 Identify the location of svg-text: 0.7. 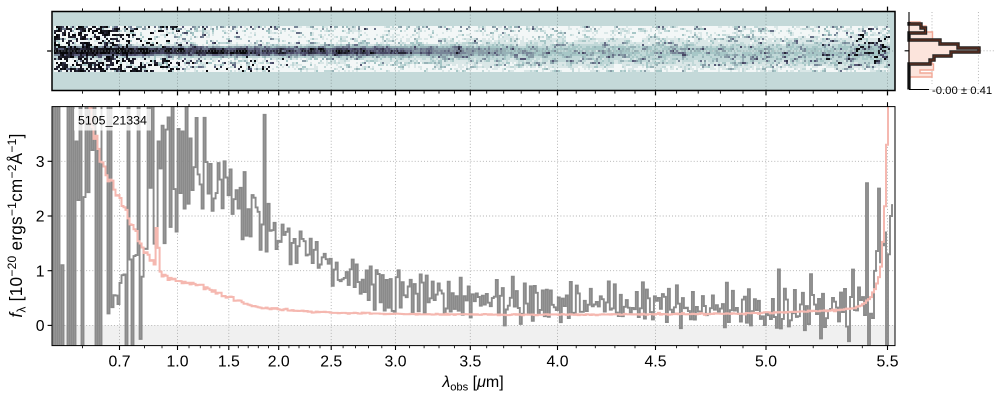
(120, 362).